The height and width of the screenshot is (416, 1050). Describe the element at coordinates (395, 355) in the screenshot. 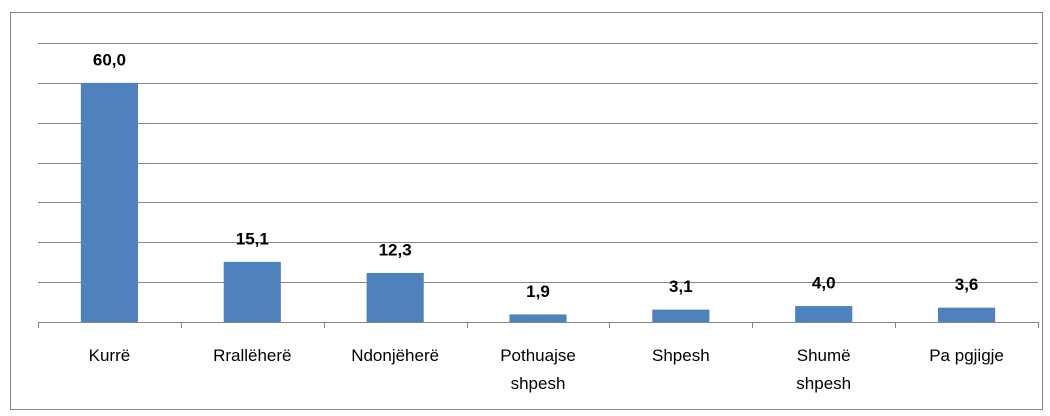

I see `x-tick-label: Ndonjëherë` at that location.